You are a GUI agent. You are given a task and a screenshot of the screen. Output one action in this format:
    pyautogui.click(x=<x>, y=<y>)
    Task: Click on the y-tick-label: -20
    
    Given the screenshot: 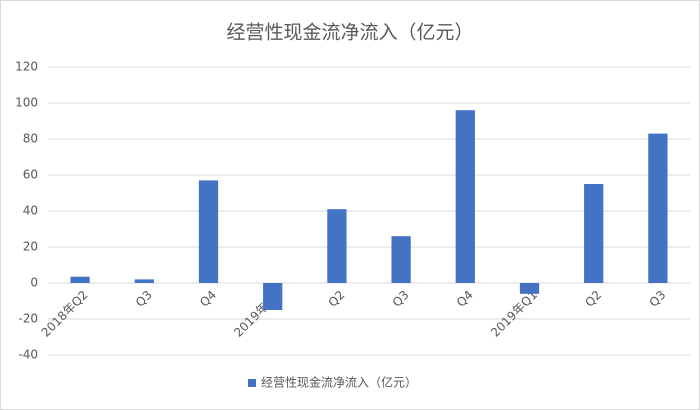 What is the action you would take?
    pyautogui.click(x=28, y=319)
    